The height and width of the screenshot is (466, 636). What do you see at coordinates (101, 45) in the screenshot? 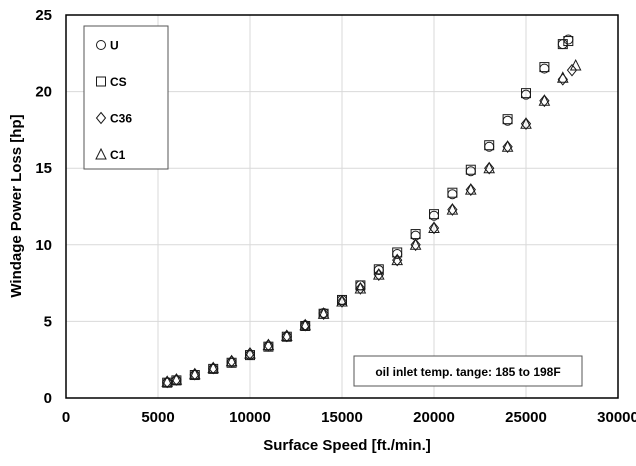
I see `legend-marker-u-circle-icon` at bounding box center [101, 45].